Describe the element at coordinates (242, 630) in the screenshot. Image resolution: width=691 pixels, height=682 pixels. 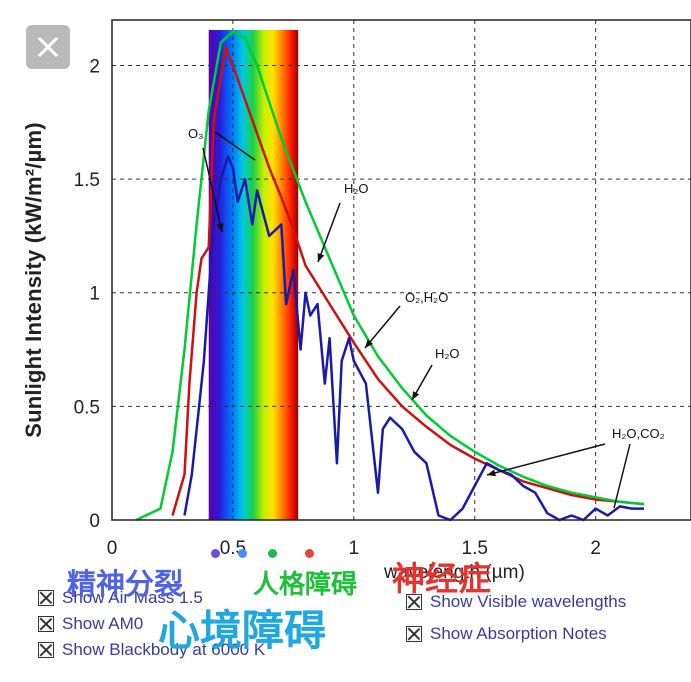
I see `overlay-label-mood: 心境障碍` at that location.